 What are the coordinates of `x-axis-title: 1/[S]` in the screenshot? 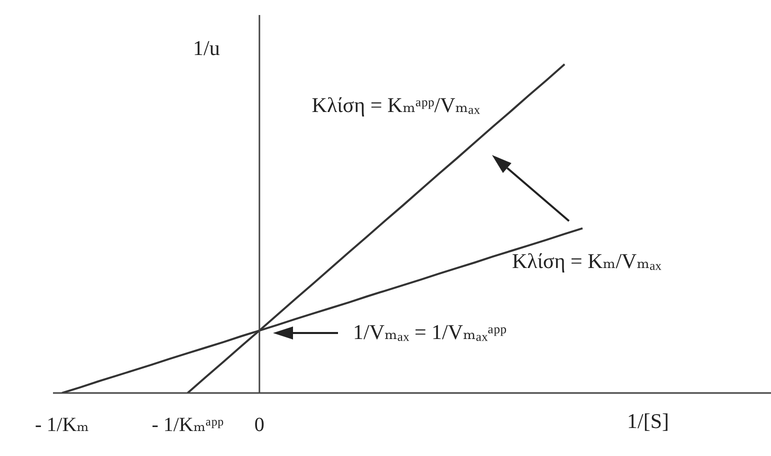 It's located at (648, 421).